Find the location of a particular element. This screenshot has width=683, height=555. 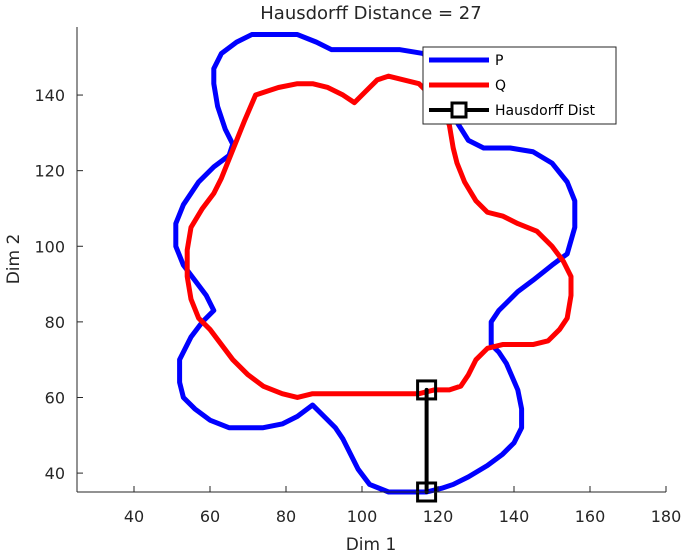

y-tick-label: 120 is located at coordinates (49, 171).